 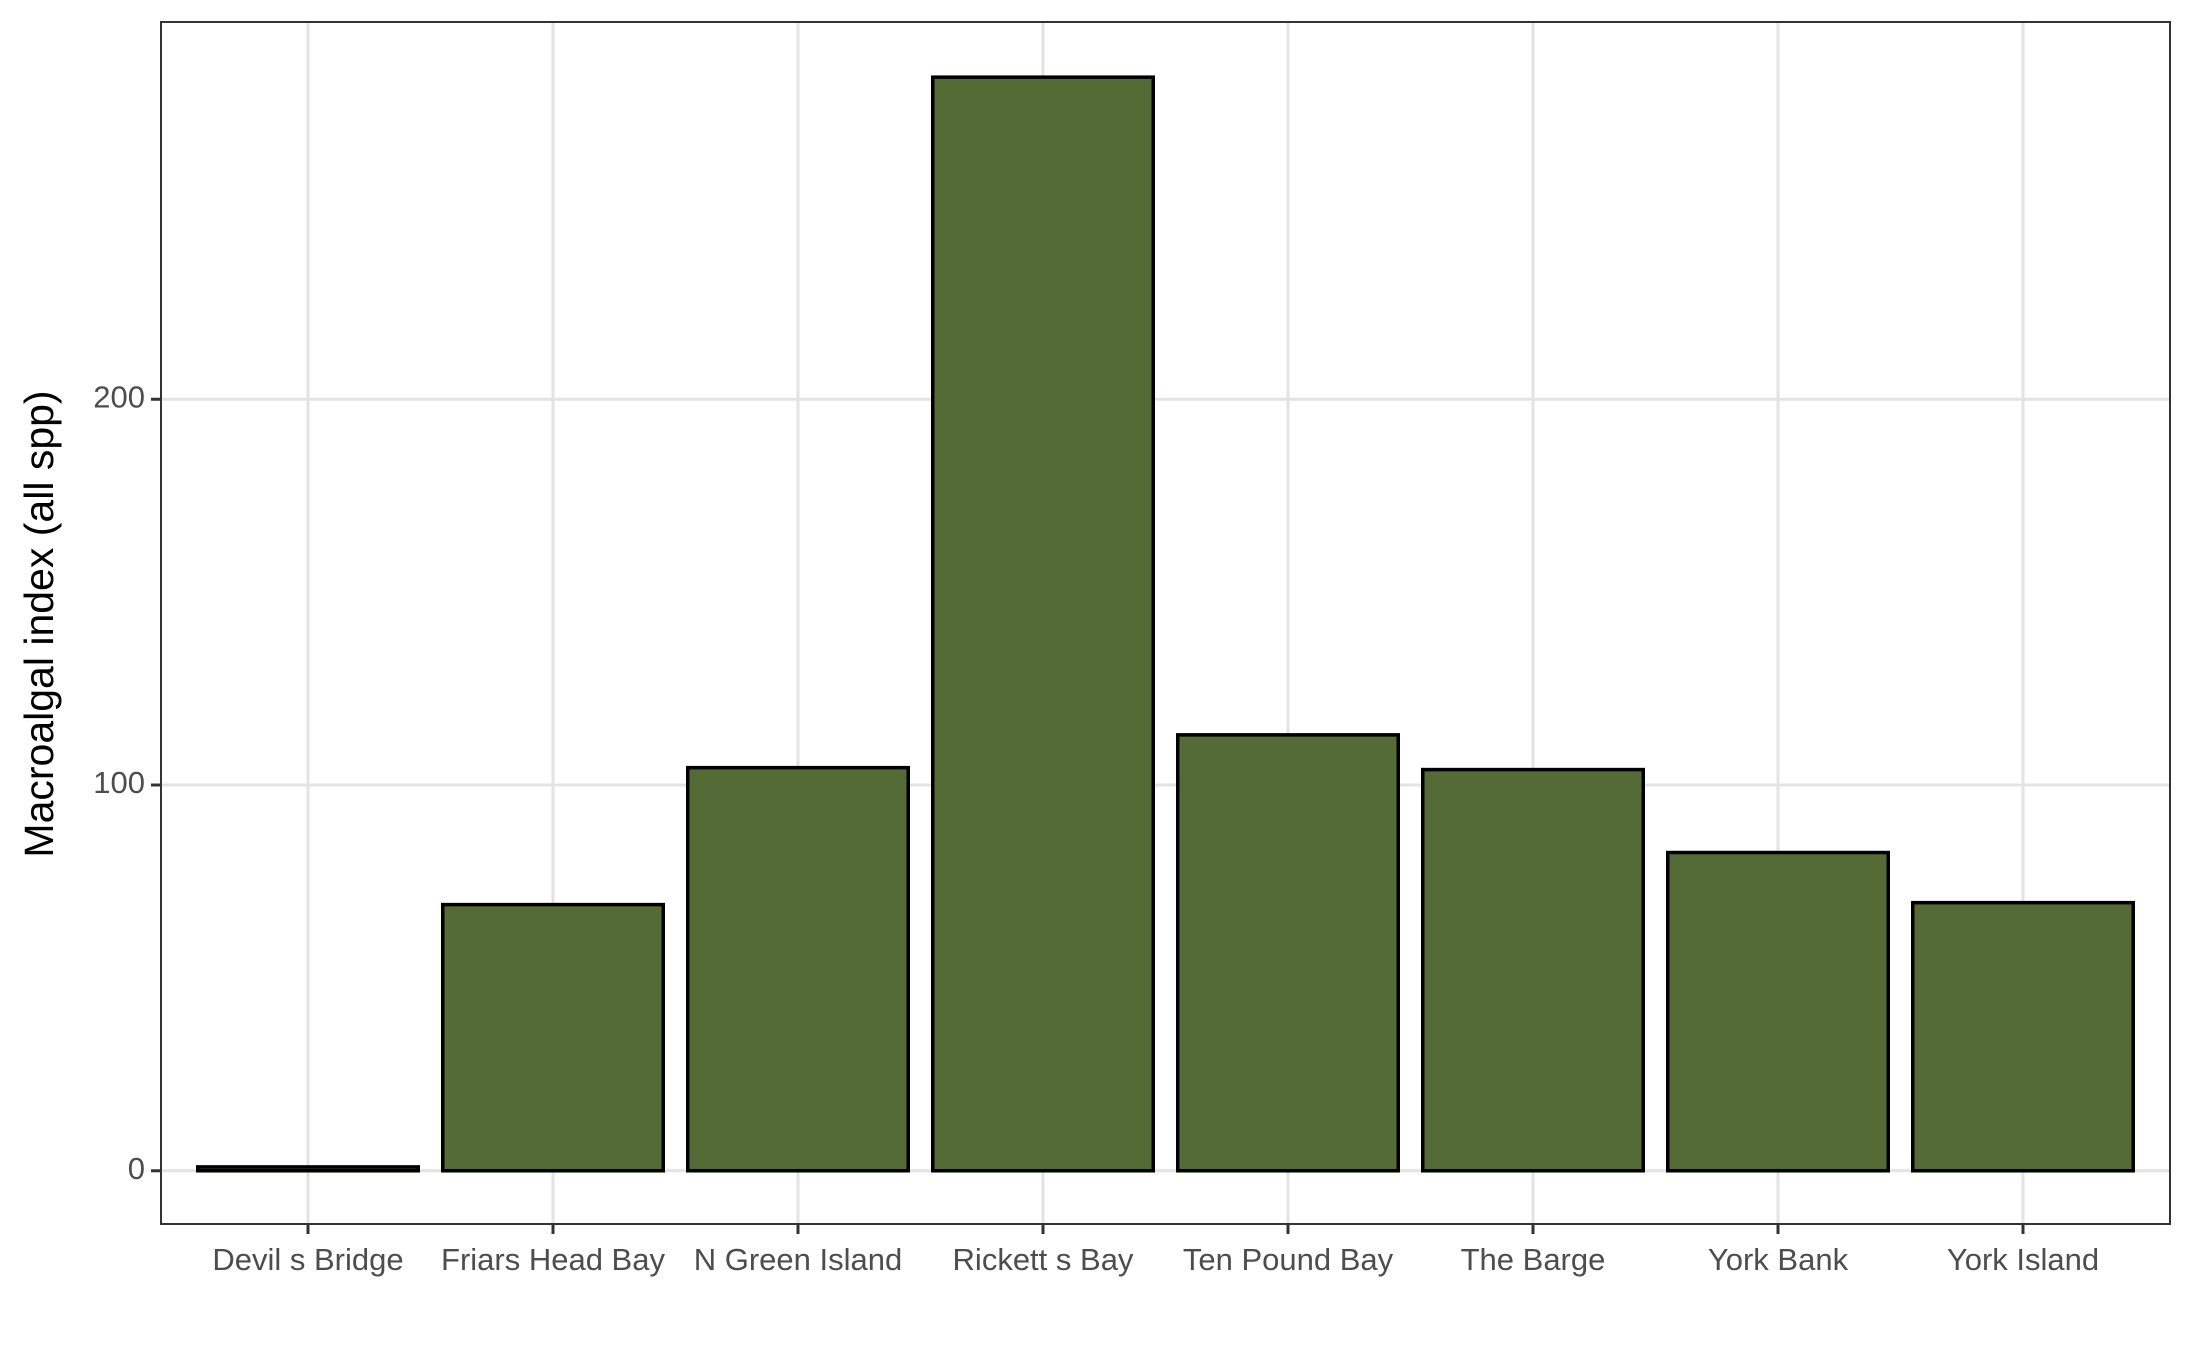 What do you see at coordinates (553, 1259) in the screenshot?
I see `x-tick-label: Friars Head Bay` at bounding box center [553, 1259].